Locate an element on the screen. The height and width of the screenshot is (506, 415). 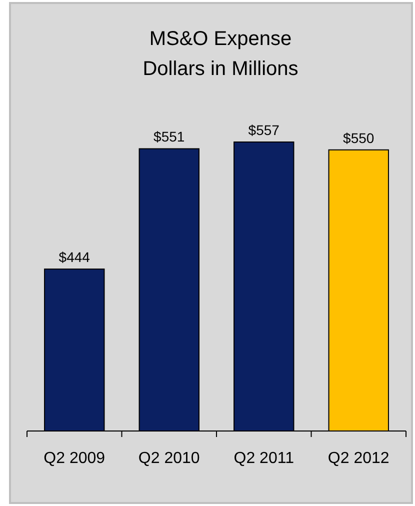
data-label: $550 is located at coordinates (358, 138).